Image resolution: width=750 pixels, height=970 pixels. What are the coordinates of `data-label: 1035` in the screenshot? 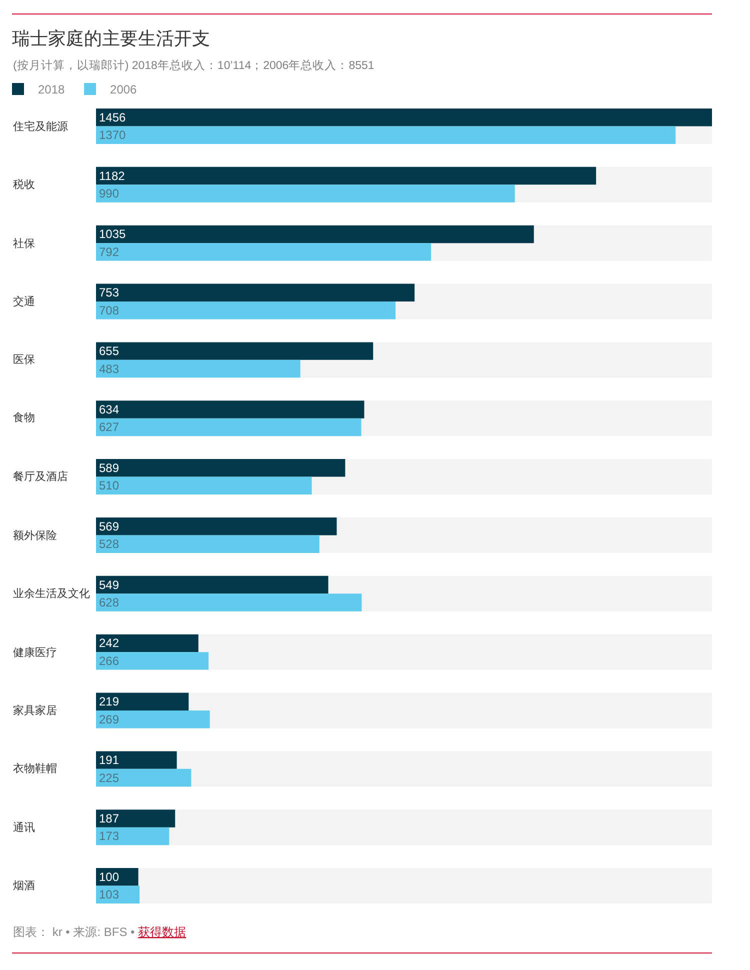 It's located at (112, 234).